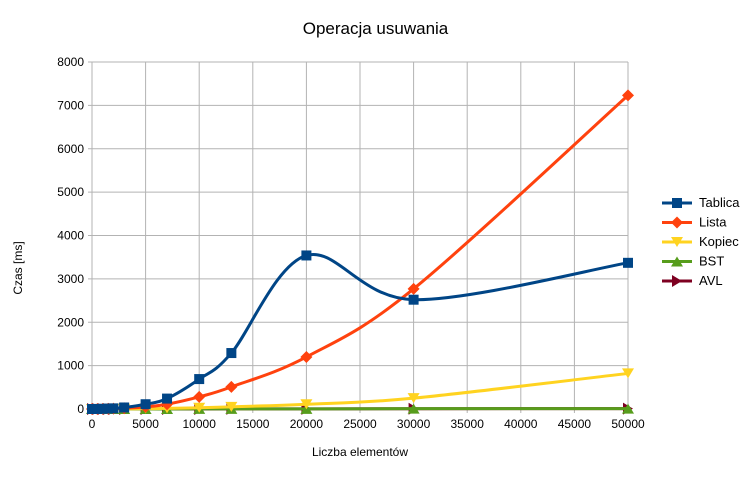 The width and height of the screenshot is (751, 480). What do you see at coordinates (677, 261) in the screenshot?
I see `legend-marker-bst` at bounding box center [677, 261].